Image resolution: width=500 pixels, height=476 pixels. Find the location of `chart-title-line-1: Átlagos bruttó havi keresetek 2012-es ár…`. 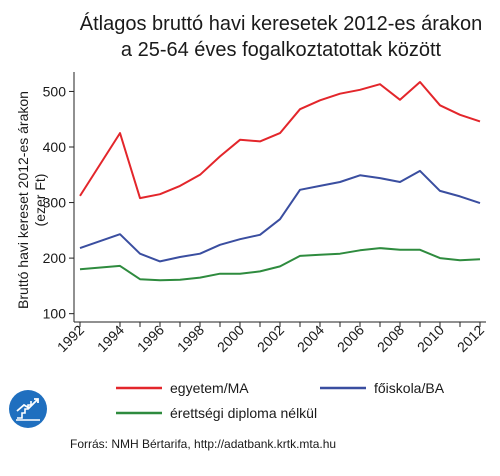

chart-title-line-1: Átlagos bruttó havi keresetek 2012-es ár… is located at coordinates (281, 23).